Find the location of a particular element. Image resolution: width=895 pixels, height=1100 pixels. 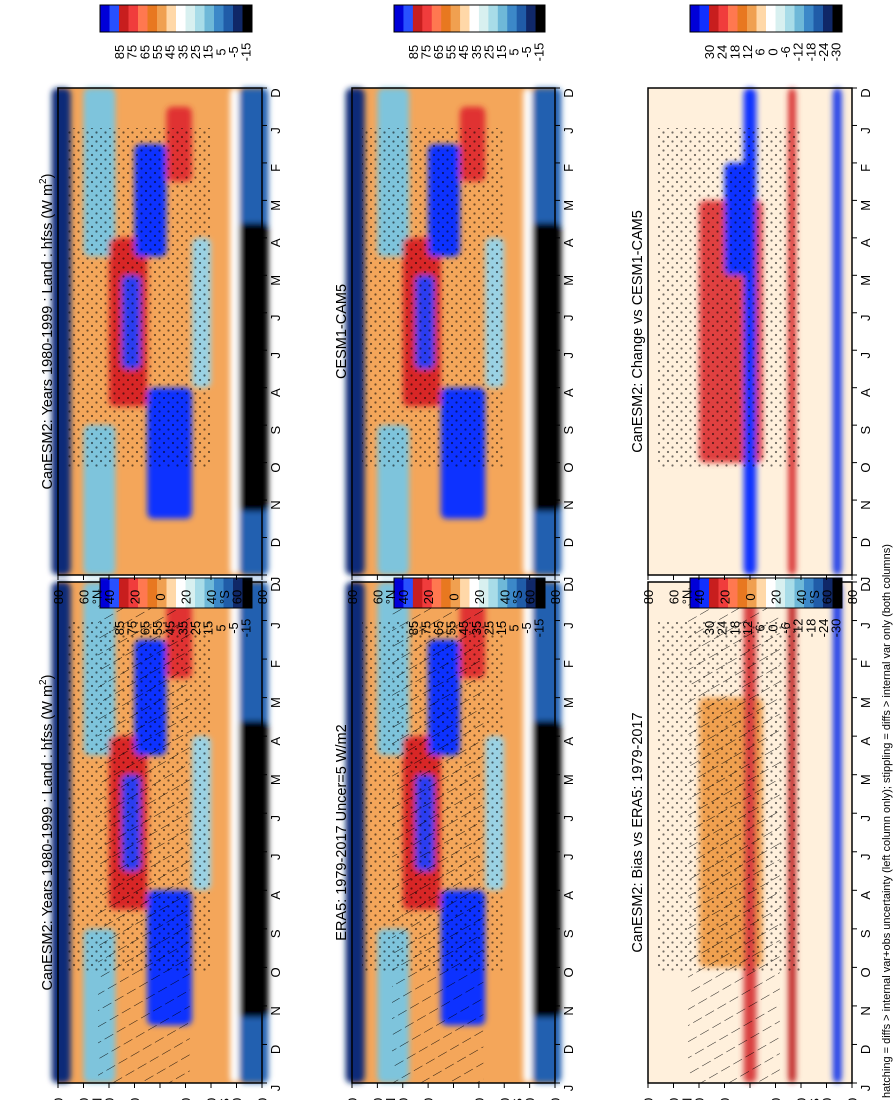

panel-title: CanESM2: Change vs CESM1-CAM5 is located at coordinates (638, 331).